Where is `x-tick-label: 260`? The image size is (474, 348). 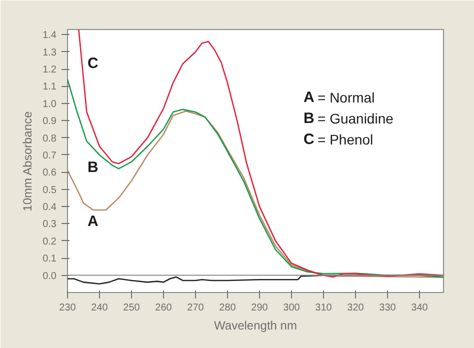 x-tick-label: 260 is located at coordinates (163, 308).